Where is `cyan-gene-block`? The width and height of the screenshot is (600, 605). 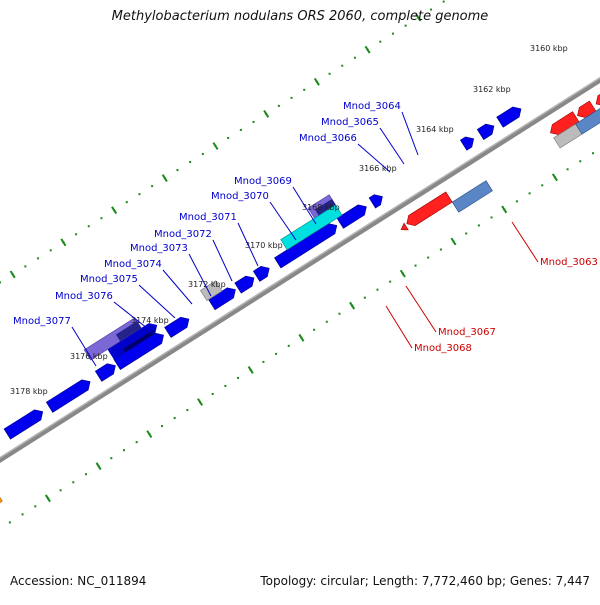 cyan-gene-block is located at coordinates (311, 227).